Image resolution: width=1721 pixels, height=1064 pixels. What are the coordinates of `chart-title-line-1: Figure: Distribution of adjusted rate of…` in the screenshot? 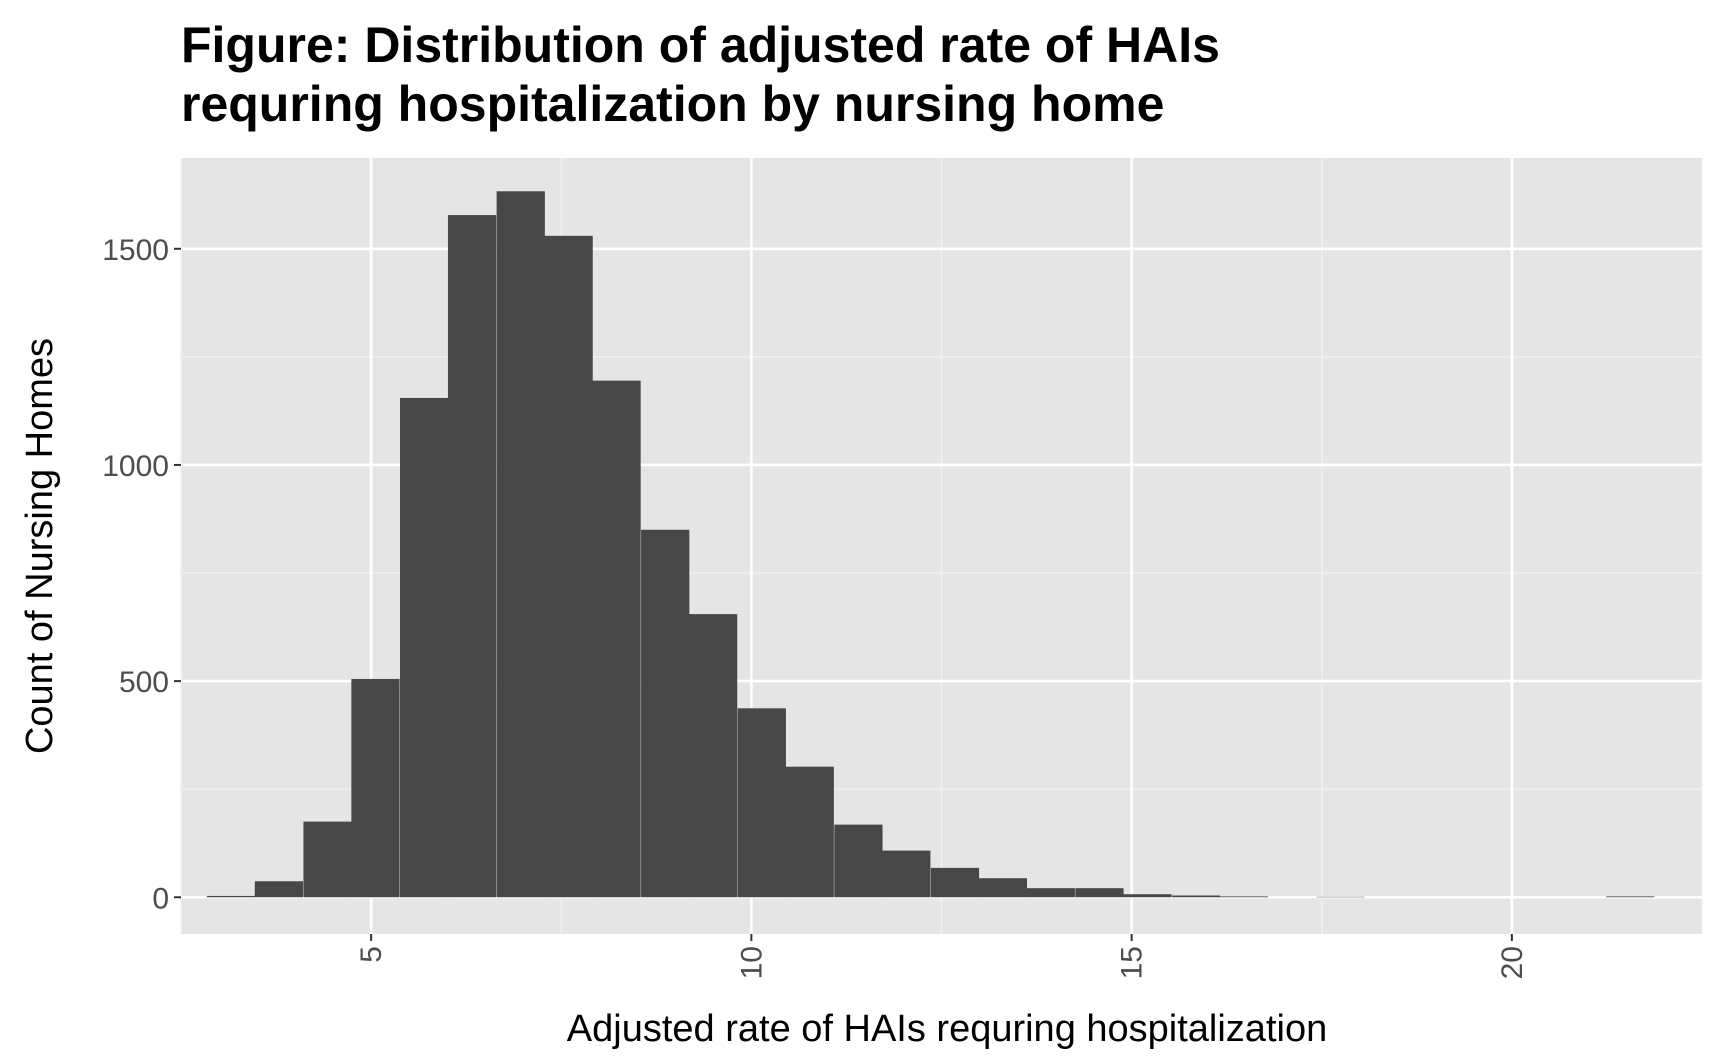 It's located at (700, 45).